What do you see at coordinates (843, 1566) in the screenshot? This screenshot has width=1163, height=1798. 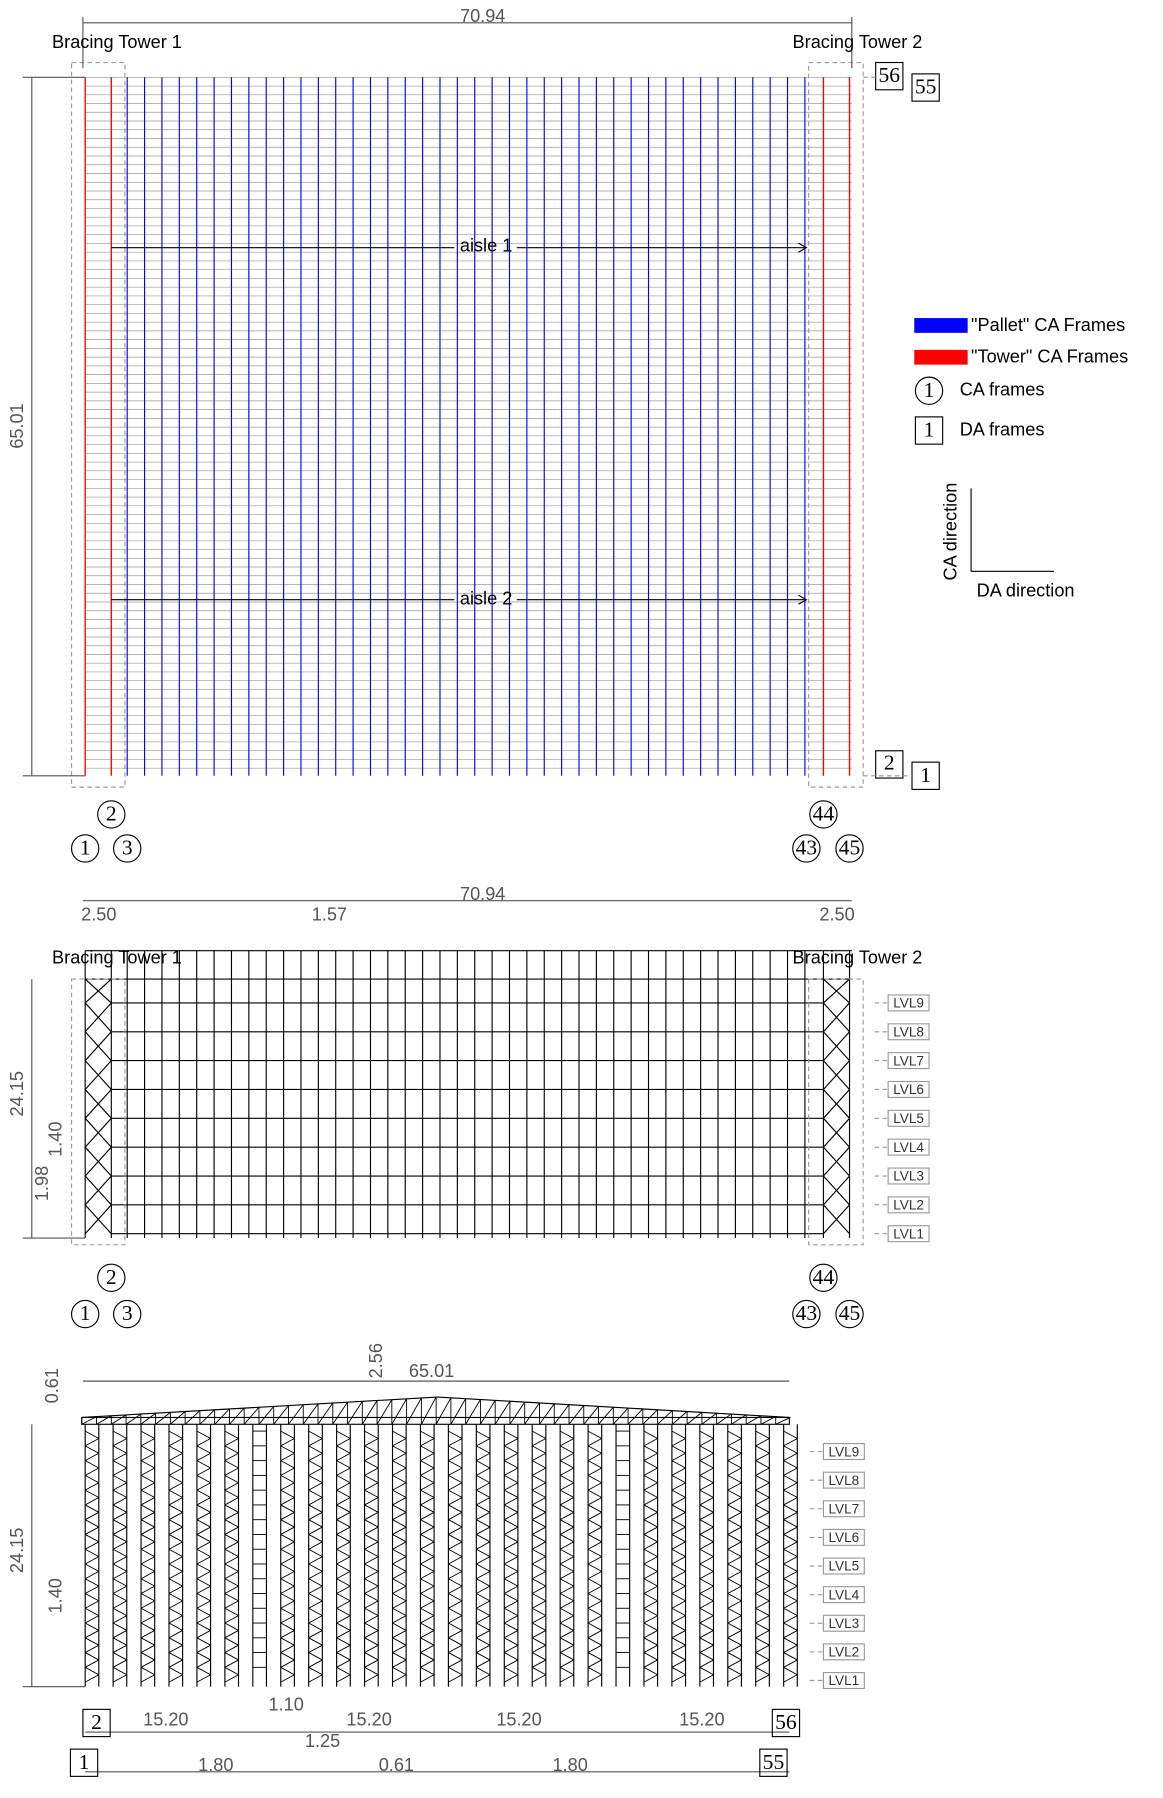 I see `level-label: LVL5` at bounding box center [843, 1566].